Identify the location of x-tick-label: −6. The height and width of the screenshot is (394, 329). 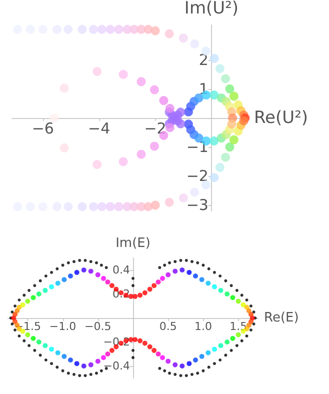
(43, 129).